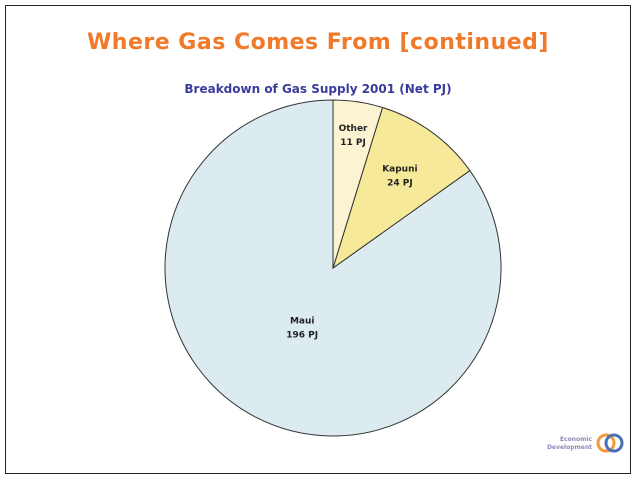 The height and width of the screenshot is (479, 637). What do you see at coordinates (400, 183) in the screenshot?
I see `slice-value-kapuni: 24 PJ` at bounding box center [400, 183].